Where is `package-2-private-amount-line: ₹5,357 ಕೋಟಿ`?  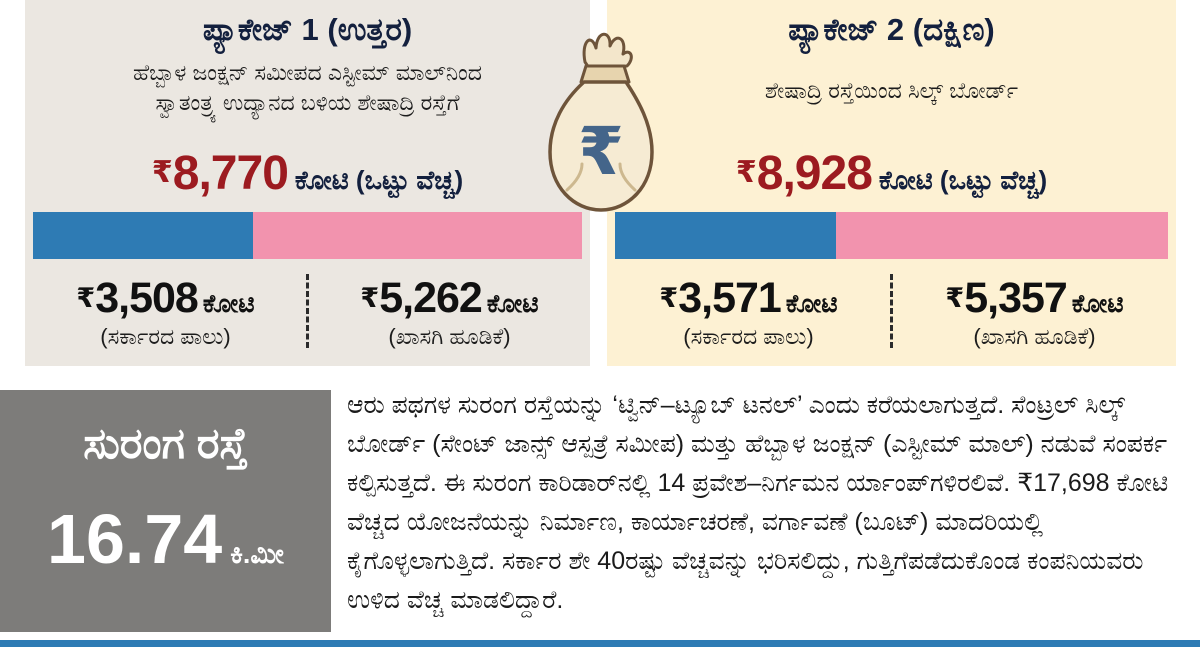 package-2-private-amount-line: ₹5,357 ಕೋಟಿ is located at coordinates (1034, 298).